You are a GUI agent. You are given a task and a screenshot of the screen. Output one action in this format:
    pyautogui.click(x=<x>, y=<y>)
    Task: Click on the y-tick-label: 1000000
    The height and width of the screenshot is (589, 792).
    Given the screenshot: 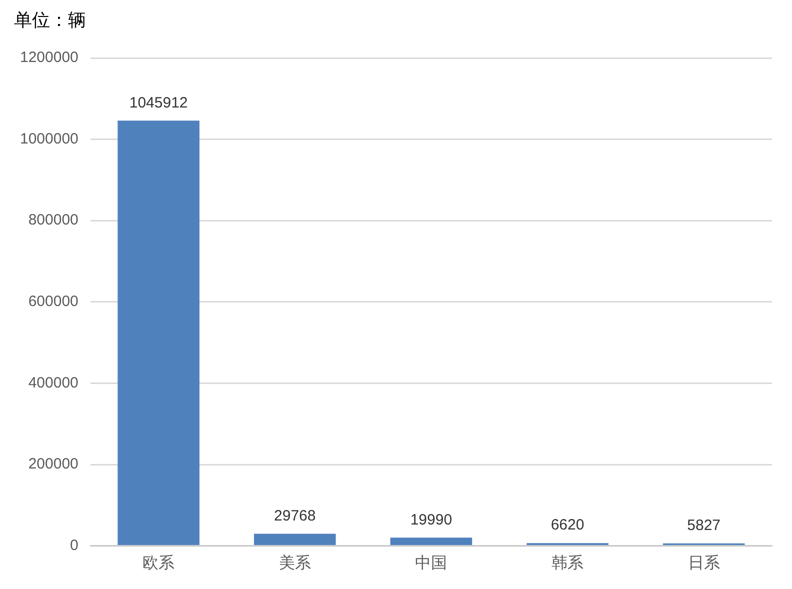 What is the action you would take?
    pyautogui.click(x=49, y=139)
    